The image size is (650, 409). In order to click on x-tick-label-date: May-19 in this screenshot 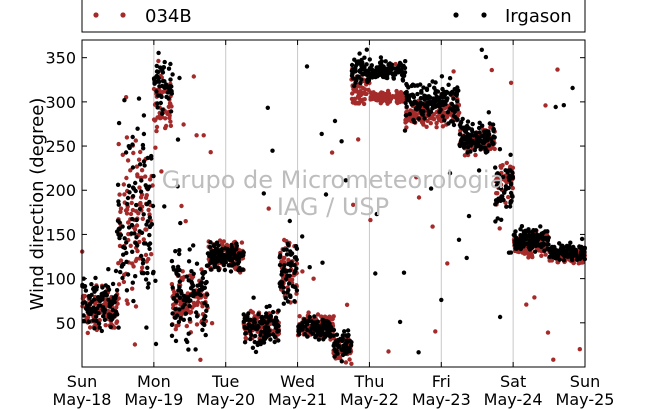, I will do `click(153, 399)`.